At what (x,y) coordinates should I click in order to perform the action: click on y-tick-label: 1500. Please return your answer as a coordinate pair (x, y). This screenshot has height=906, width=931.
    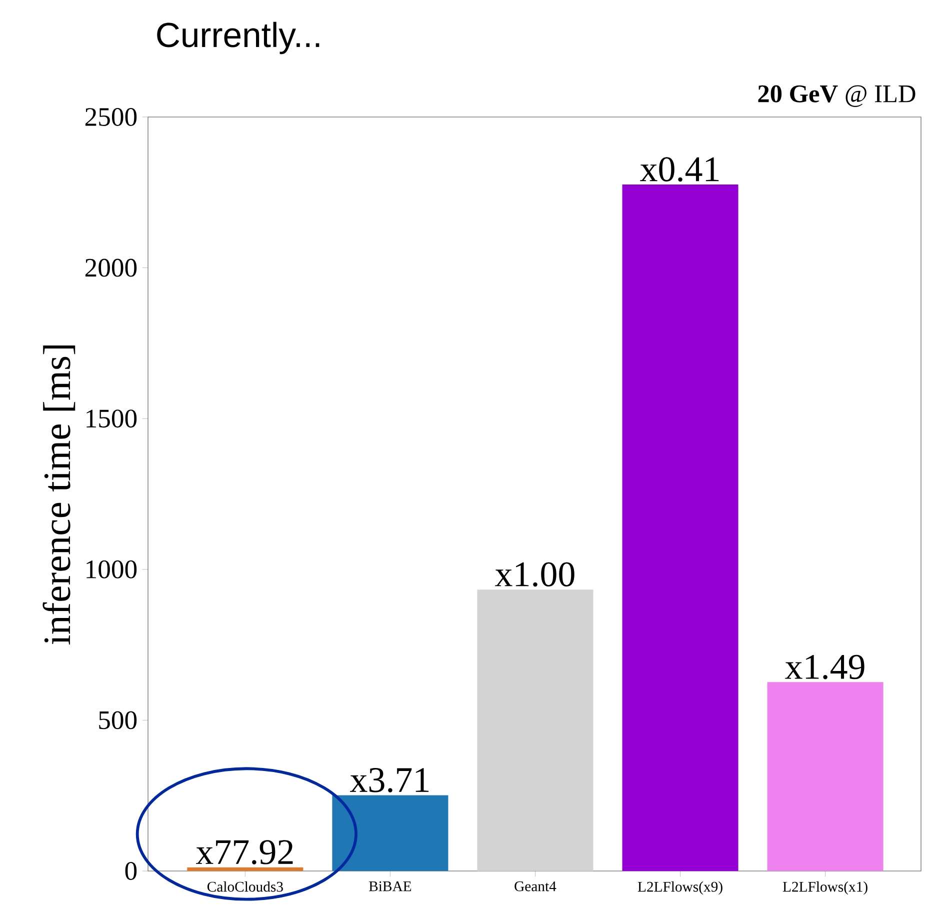
    Looking at the image, I should click on (111, 419).